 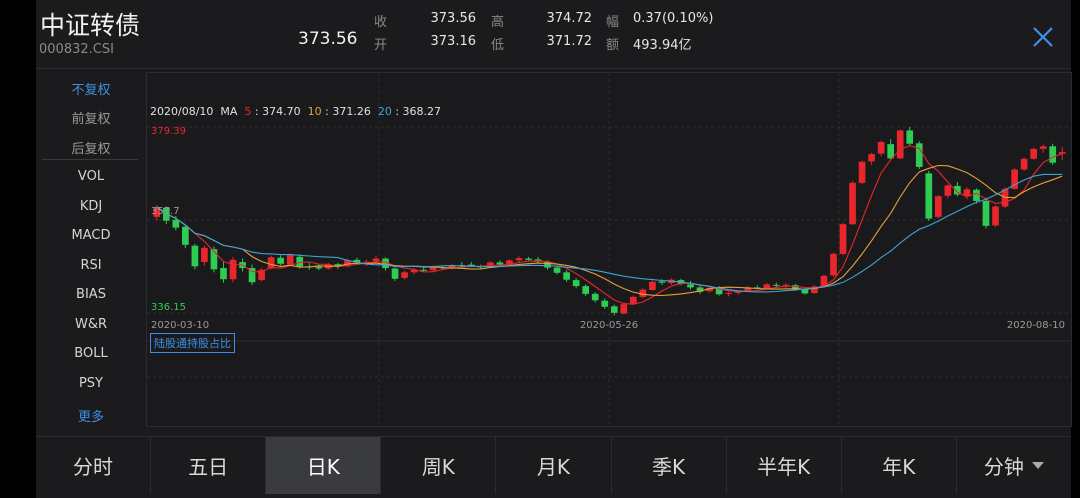 I want to click on quote-label-low: 低, so click(x=498, y=45).